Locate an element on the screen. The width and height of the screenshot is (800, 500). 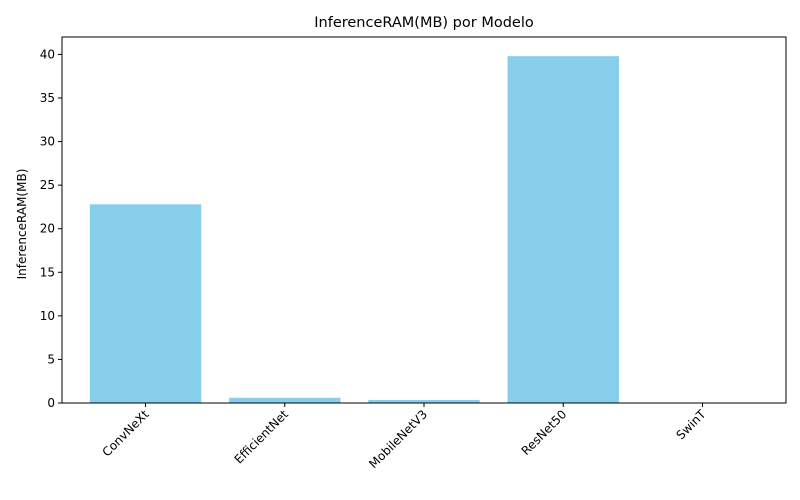
y-tick-label: 40 is located at coordinates (47, 54).